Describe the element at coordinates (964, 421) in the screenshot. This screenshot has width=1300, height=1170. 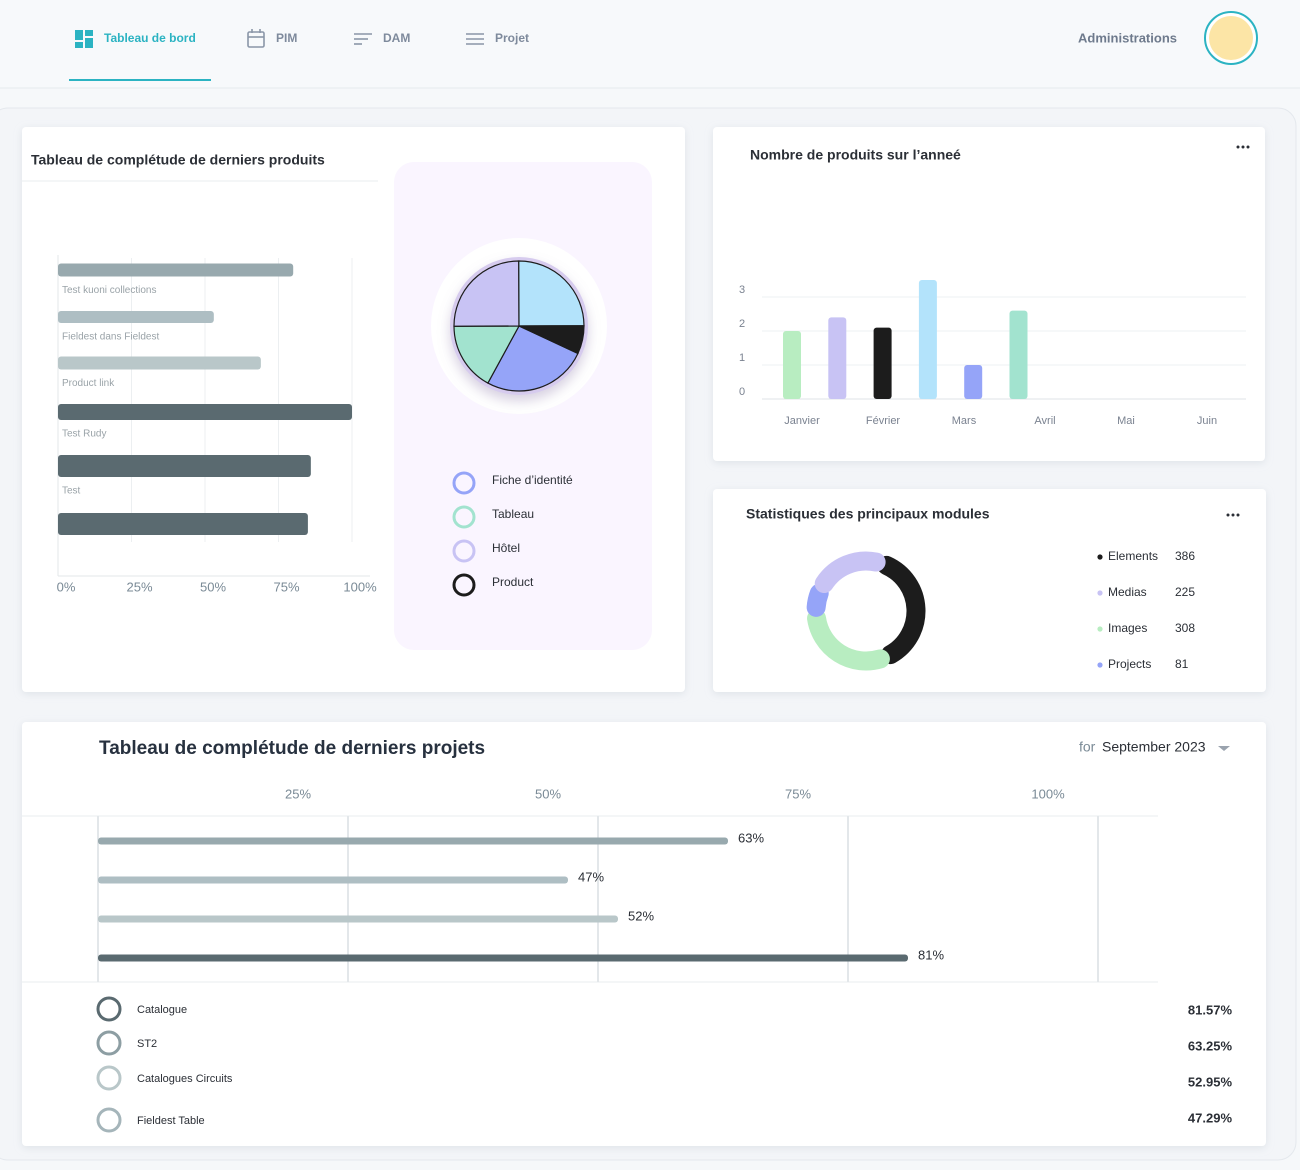
I see `x-tick-label: Mars` at that location.